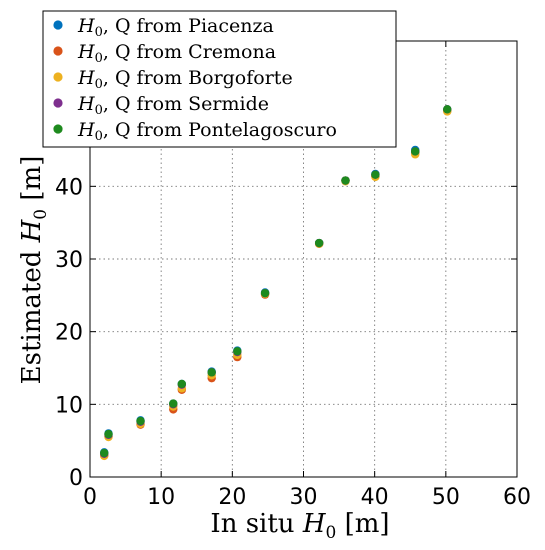 Image resolution: width=545 pixels, height=550 pixels. What do you see at coordinates (90, 497) in the screenshot?
I see `x-tick-label: 0` at bounding box center [90, 497].